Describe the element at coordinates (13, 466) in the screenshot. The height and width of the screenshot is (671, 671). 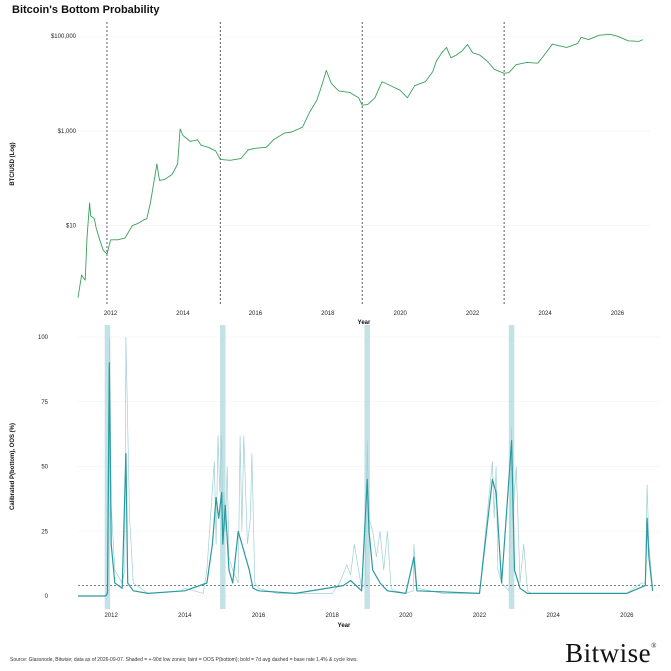
I see `y-axis-title: Calibrated P(bottom), OOS (%)` at that location.